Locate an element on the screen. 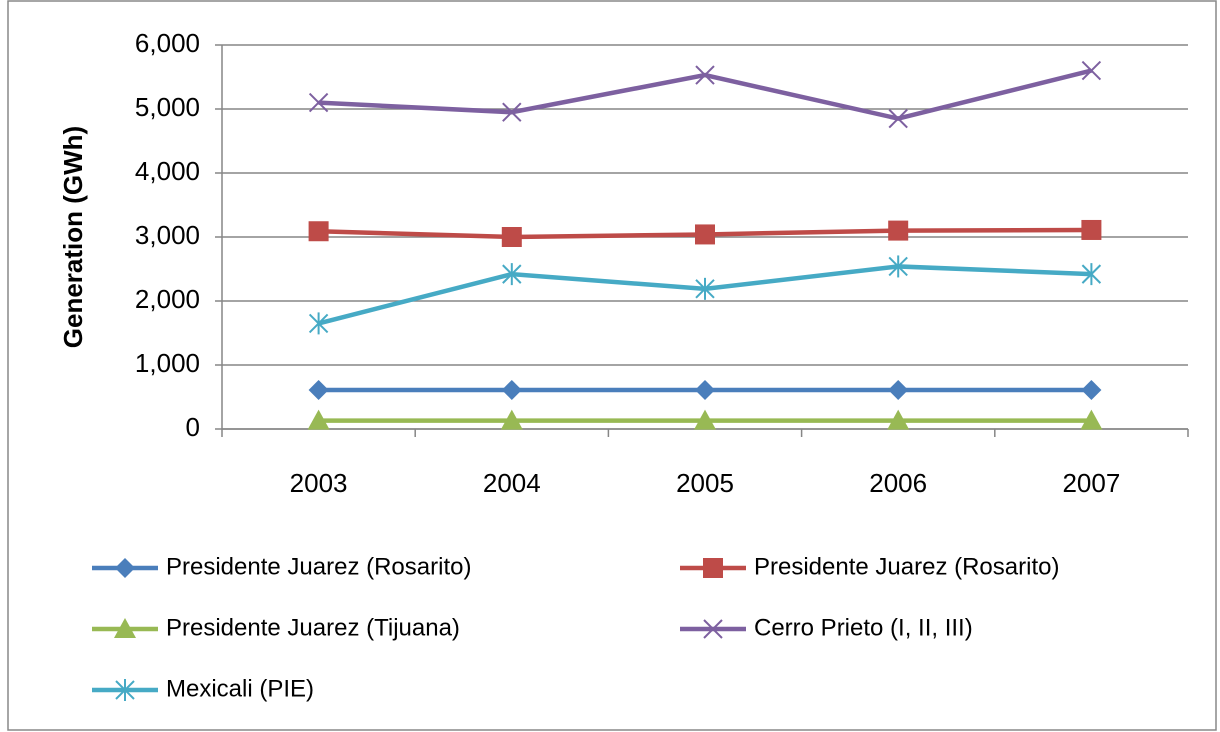 Image resolution: width=1220 pixels, height=732 pixels. legend-label: Cerro Prieto (I, II, III) is located at coordinates (863, 627).